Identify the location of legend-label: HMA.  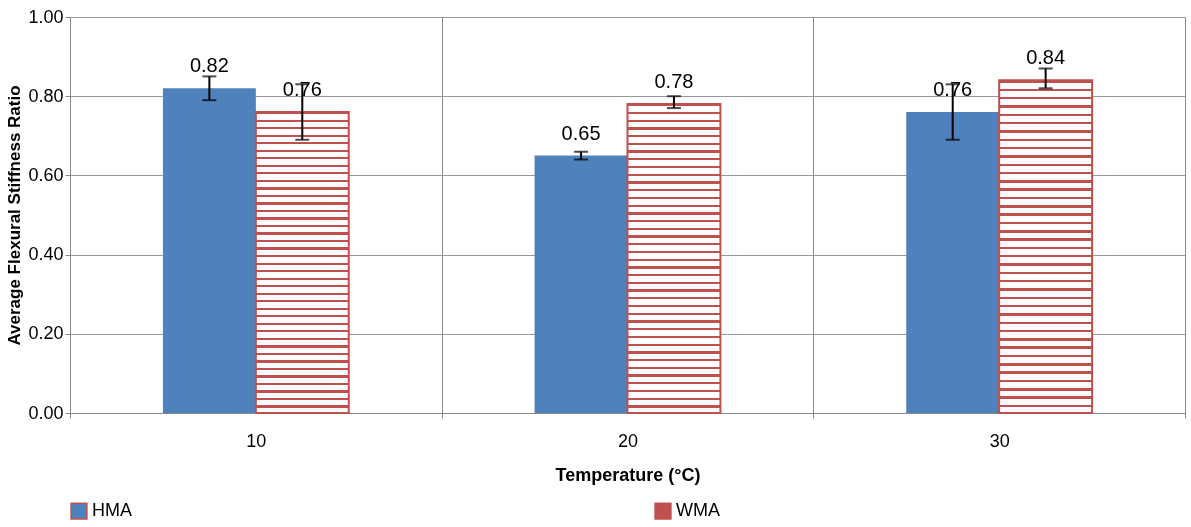
(112, 510).